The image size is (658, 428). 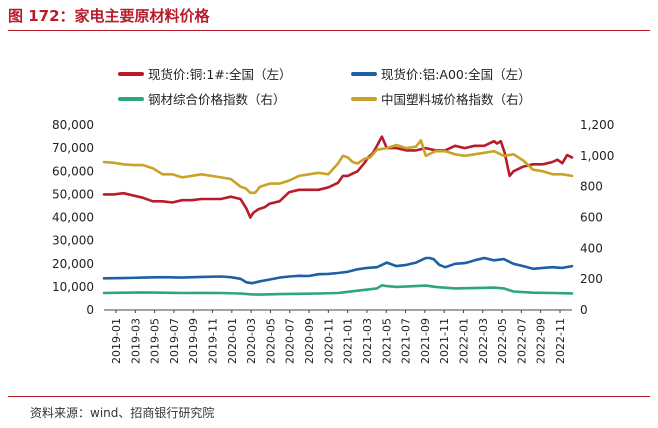 I want to click on x-tick-label: 2020-07, so click(x=290, y=341).